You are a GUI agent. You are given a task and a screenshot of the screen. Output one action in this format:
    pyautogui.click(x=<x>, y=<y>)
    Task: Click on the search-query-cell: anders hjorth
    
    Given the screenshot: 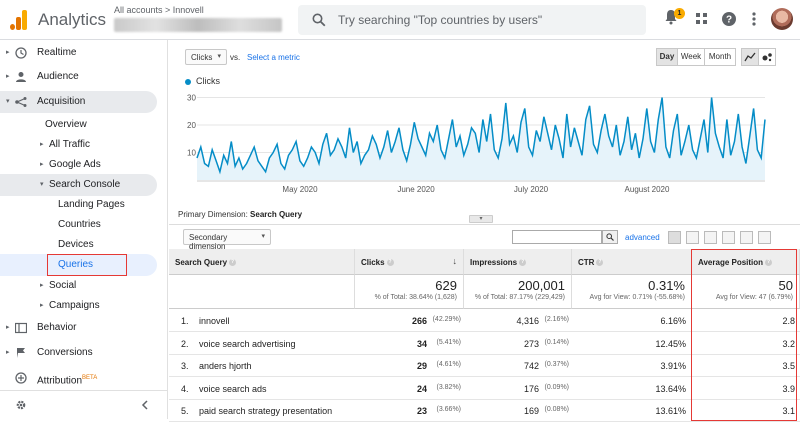 What is the action you would take?
    pyautogui.click(x=225, y=366)
    